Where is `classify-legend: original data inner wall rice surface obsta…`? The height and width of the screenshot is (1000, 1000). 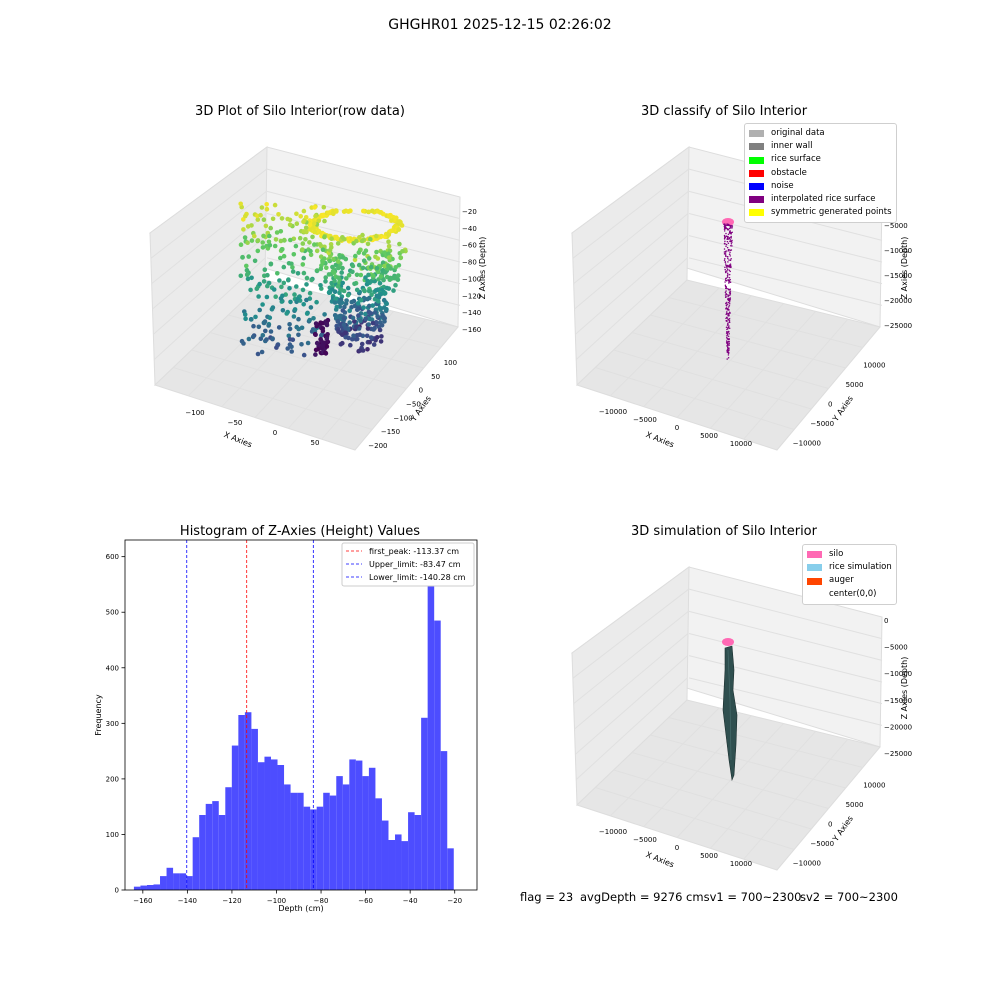 classify-legend: original data inner wall rice surface obsta… is located at coordinates (820, 173).